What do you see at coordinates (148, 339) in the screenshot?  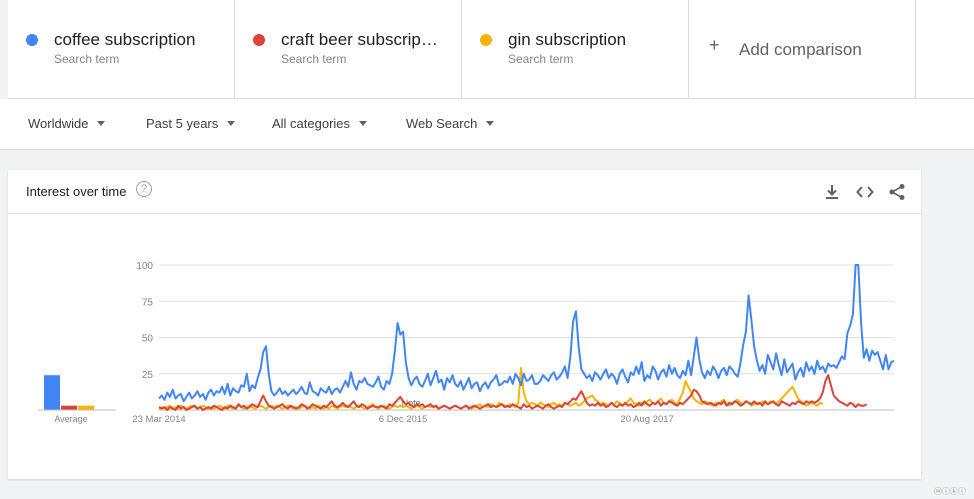 I see `y-tick-label: 50` at bounding box center [148, 339].